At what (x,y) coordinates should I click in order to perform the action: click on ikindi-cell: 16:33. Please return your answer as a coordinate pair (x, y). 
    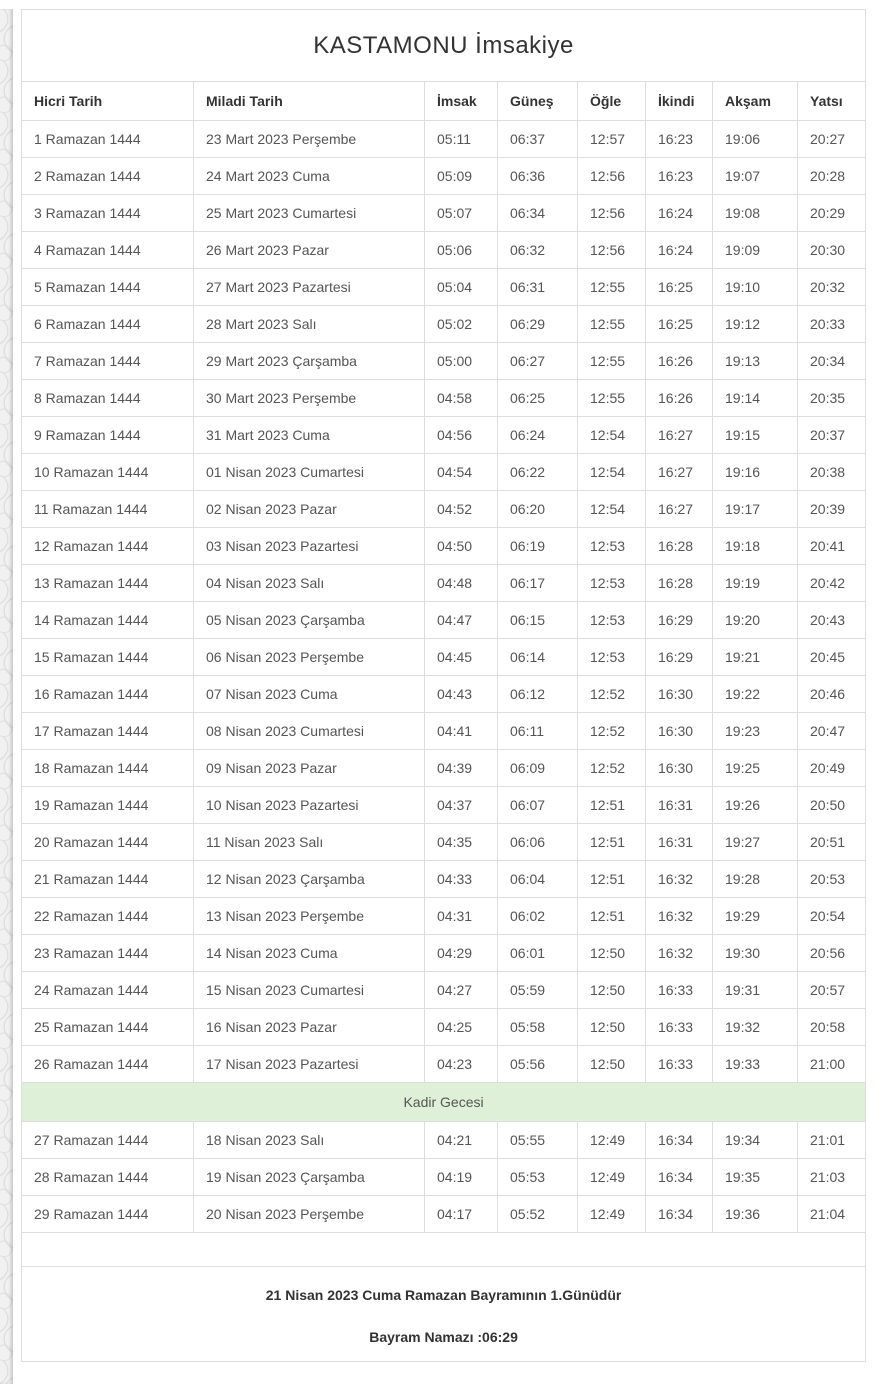
    Looking at the image, I should click on (679, 1027).